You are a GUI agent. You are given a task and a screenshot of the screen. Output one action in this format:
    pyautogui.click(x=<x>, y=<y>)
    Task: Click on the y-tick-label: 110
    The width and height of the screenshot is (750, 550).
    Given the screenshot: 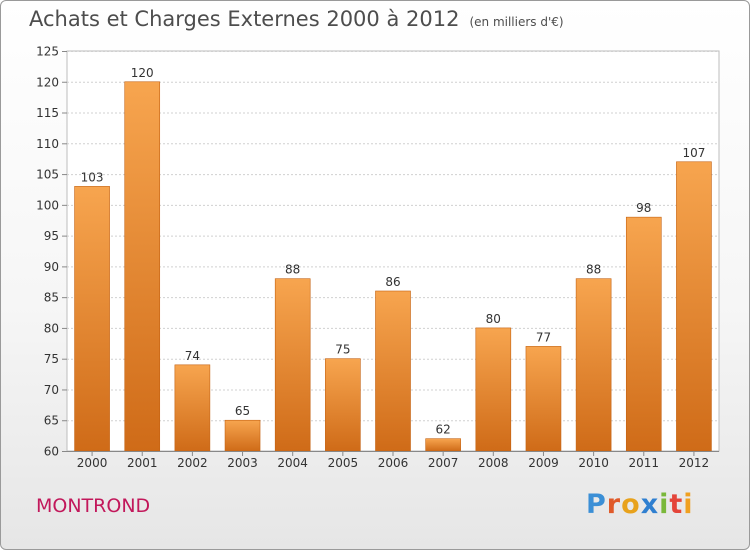 What is the action you would take?
    pyautogui.click(x=47, y=144)
    